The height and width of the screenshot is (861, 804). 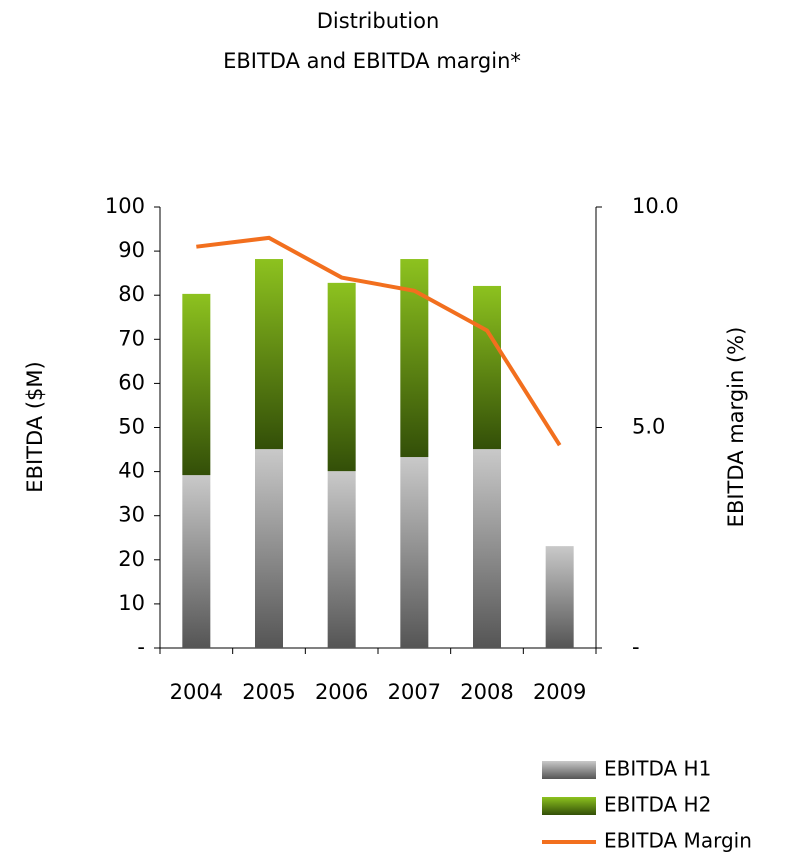 I want to click on y2-tick-label: 10.0, so click(x=655, y=206).